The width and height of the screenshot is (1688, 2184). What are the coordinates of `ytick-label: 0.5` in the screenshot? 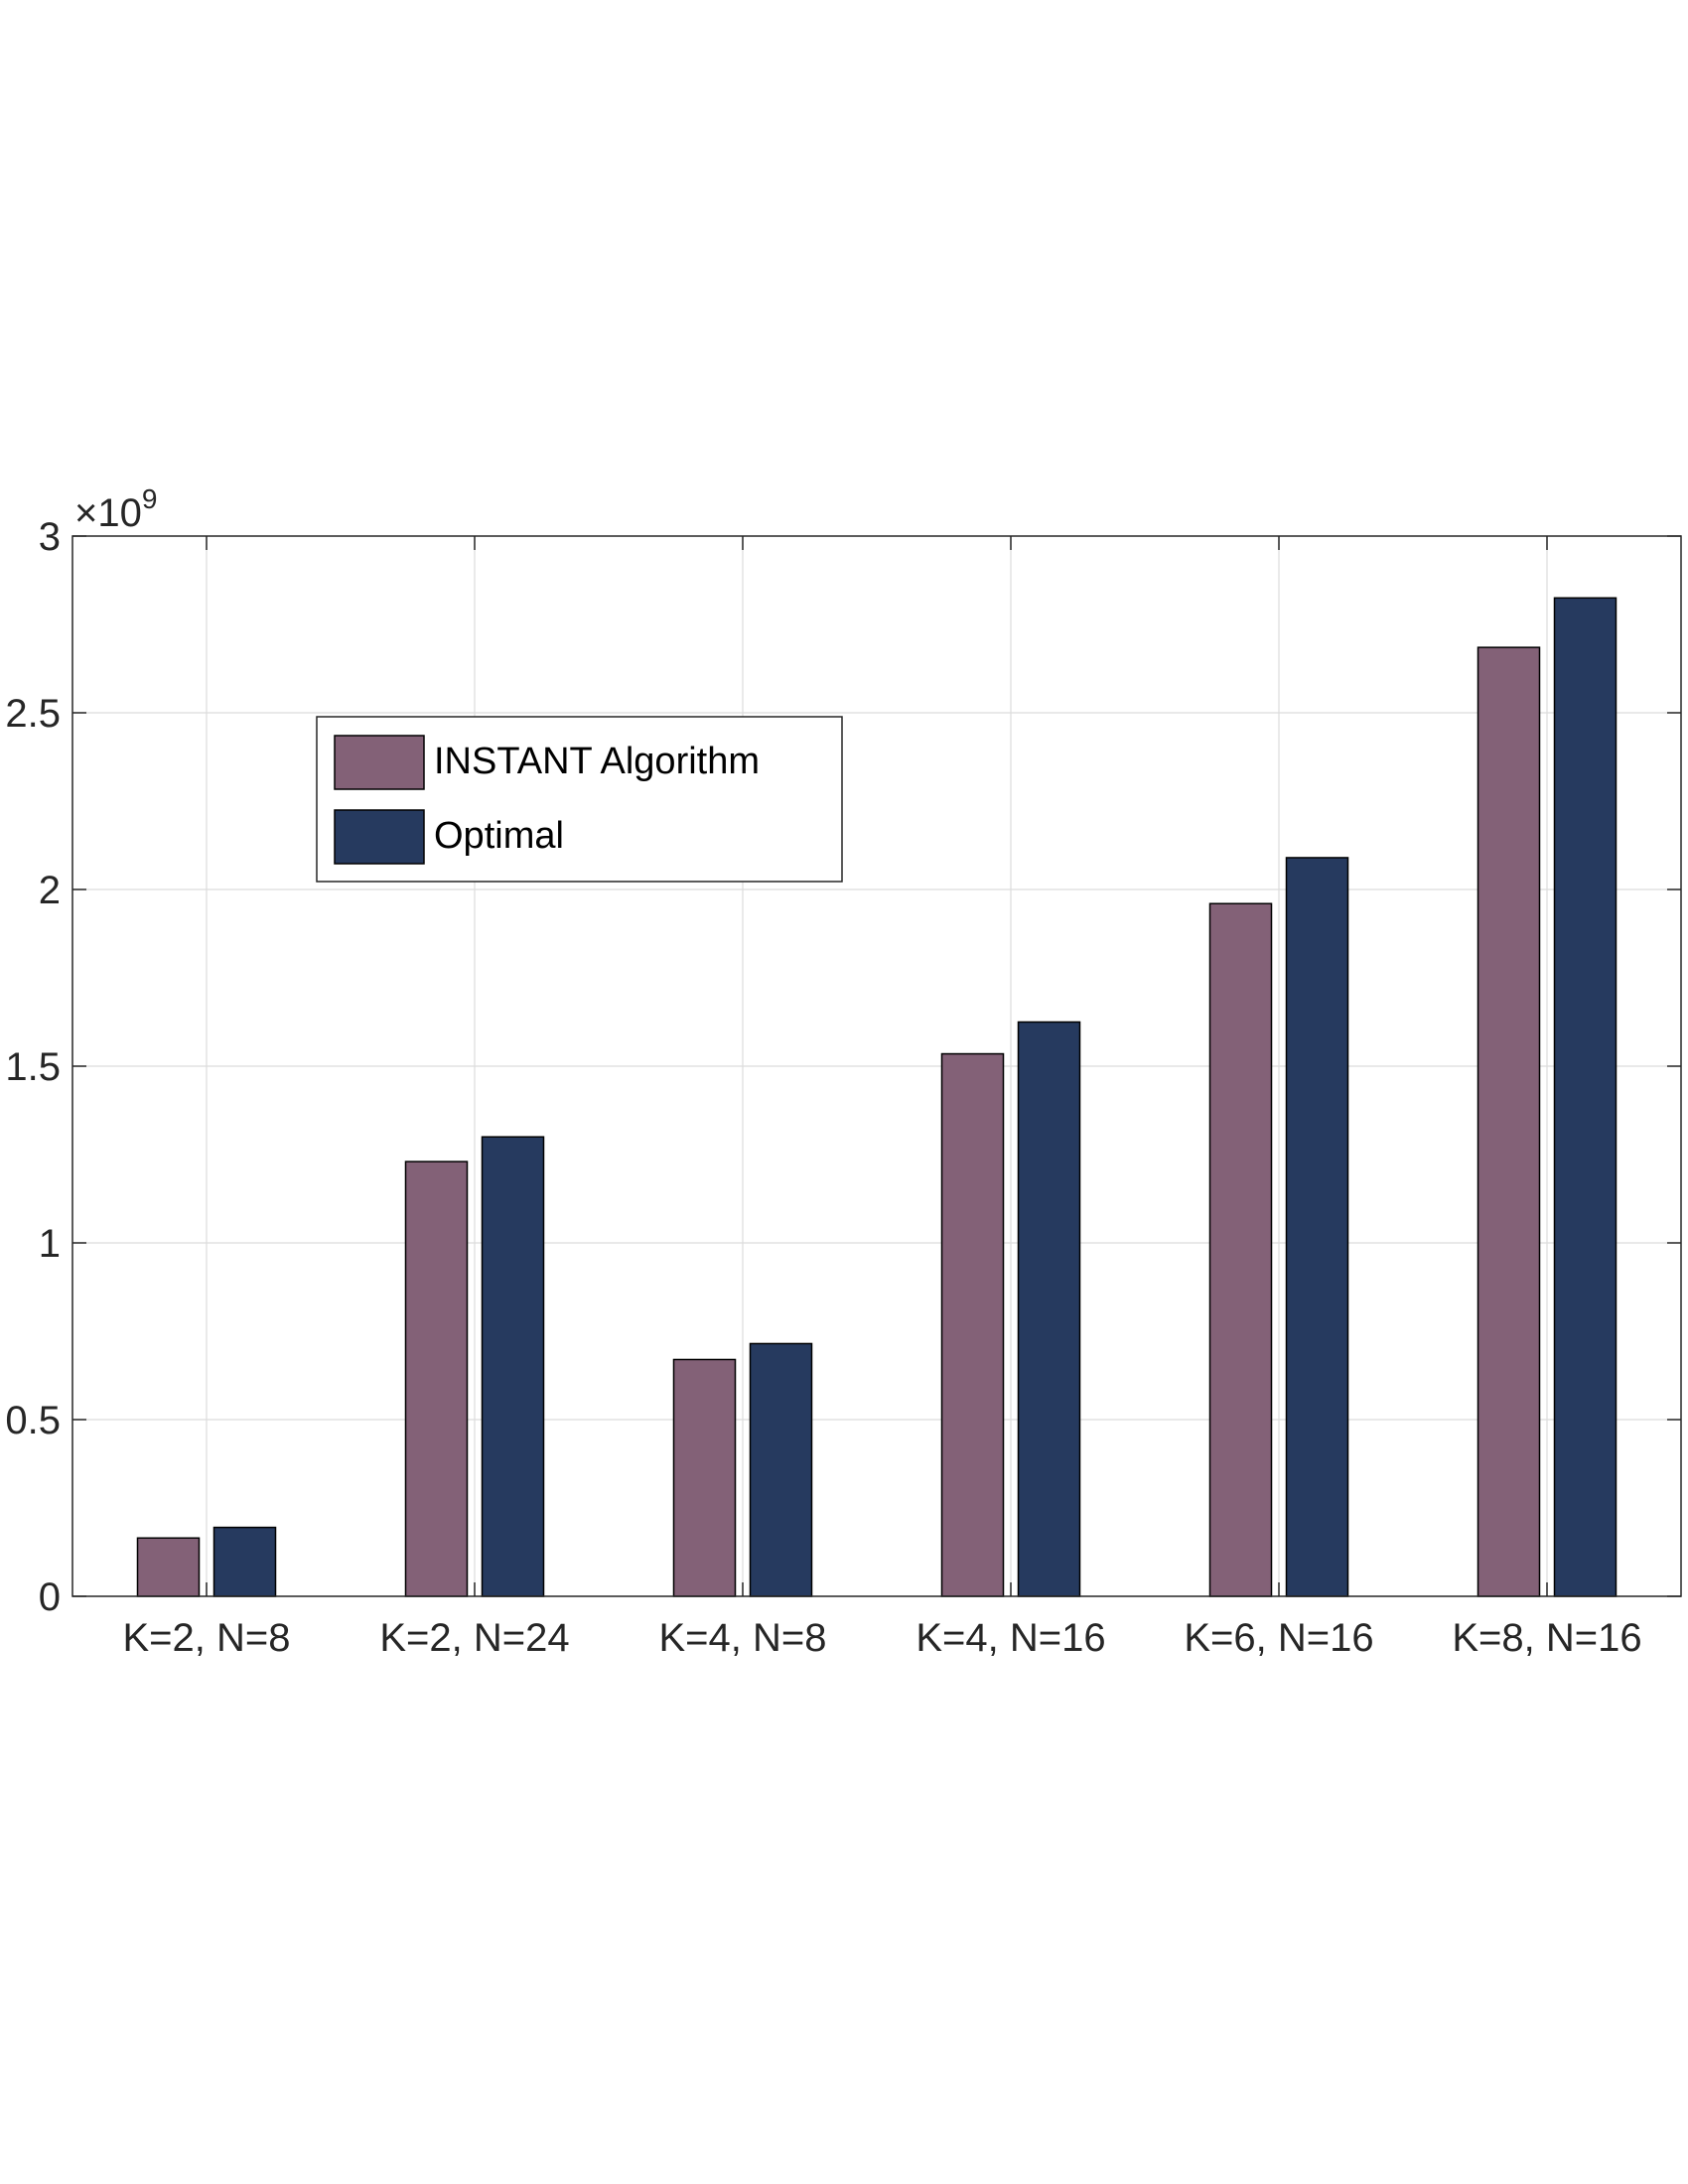 It's located at (33, 1420).